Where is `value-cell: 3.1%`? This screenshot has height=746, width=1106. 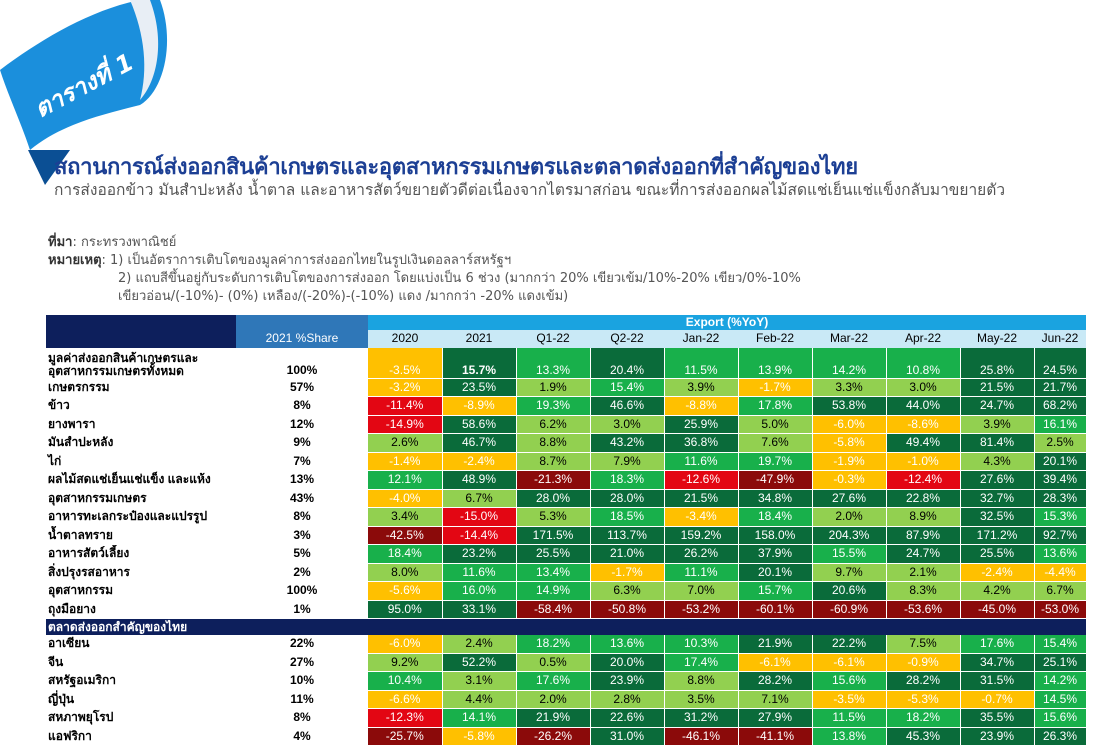 value-cell: 3.1% is located at coordinates (479, 681).